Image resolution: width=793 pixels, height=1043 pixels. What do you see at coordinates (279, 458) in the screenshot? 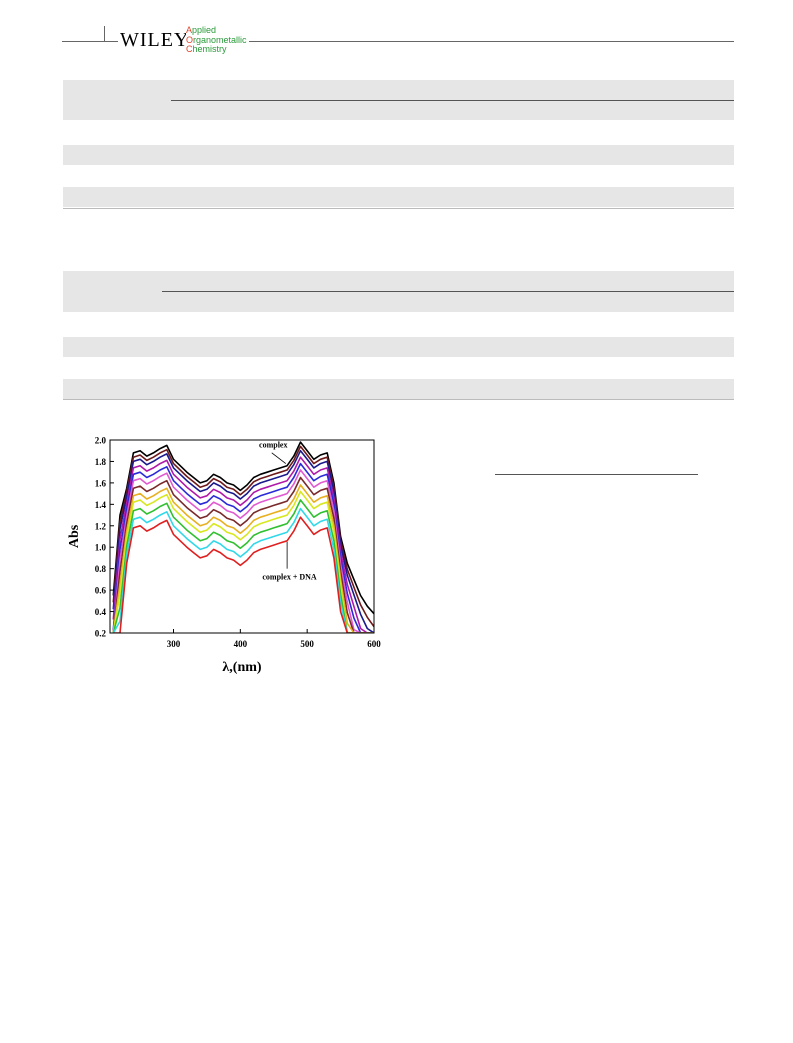
I see `annotation-arrow` at bounding box center [279, 458].